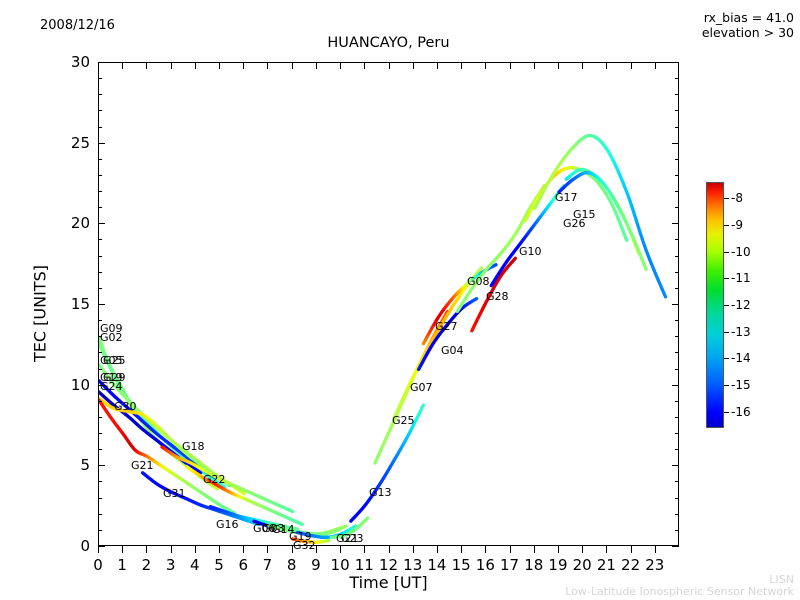 Image resolution: width=800 pixels, height=600 pixels. What do you see at coordinates (340, 565) in the screenshot?
I see `x-tick-label: 10` at bounding box center [340, 565].